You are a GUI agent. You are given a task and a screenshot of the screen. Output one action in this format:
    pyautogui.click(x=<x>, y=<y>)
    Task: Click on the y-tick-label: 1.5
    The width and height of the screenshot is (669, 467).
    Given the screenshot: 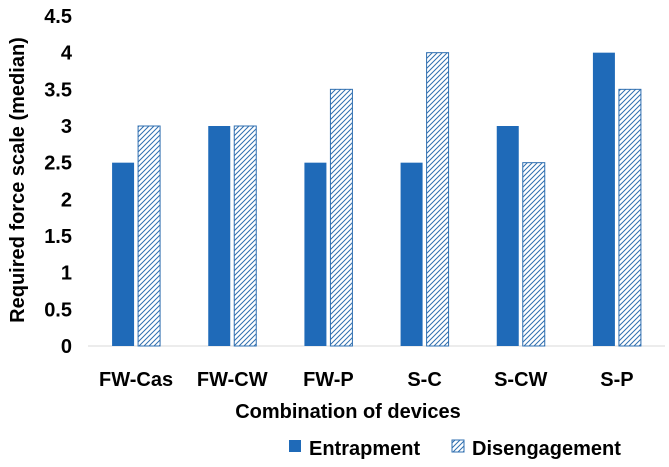 What is the action you would take?
    pyautogui.click(x=58, y=237)
    